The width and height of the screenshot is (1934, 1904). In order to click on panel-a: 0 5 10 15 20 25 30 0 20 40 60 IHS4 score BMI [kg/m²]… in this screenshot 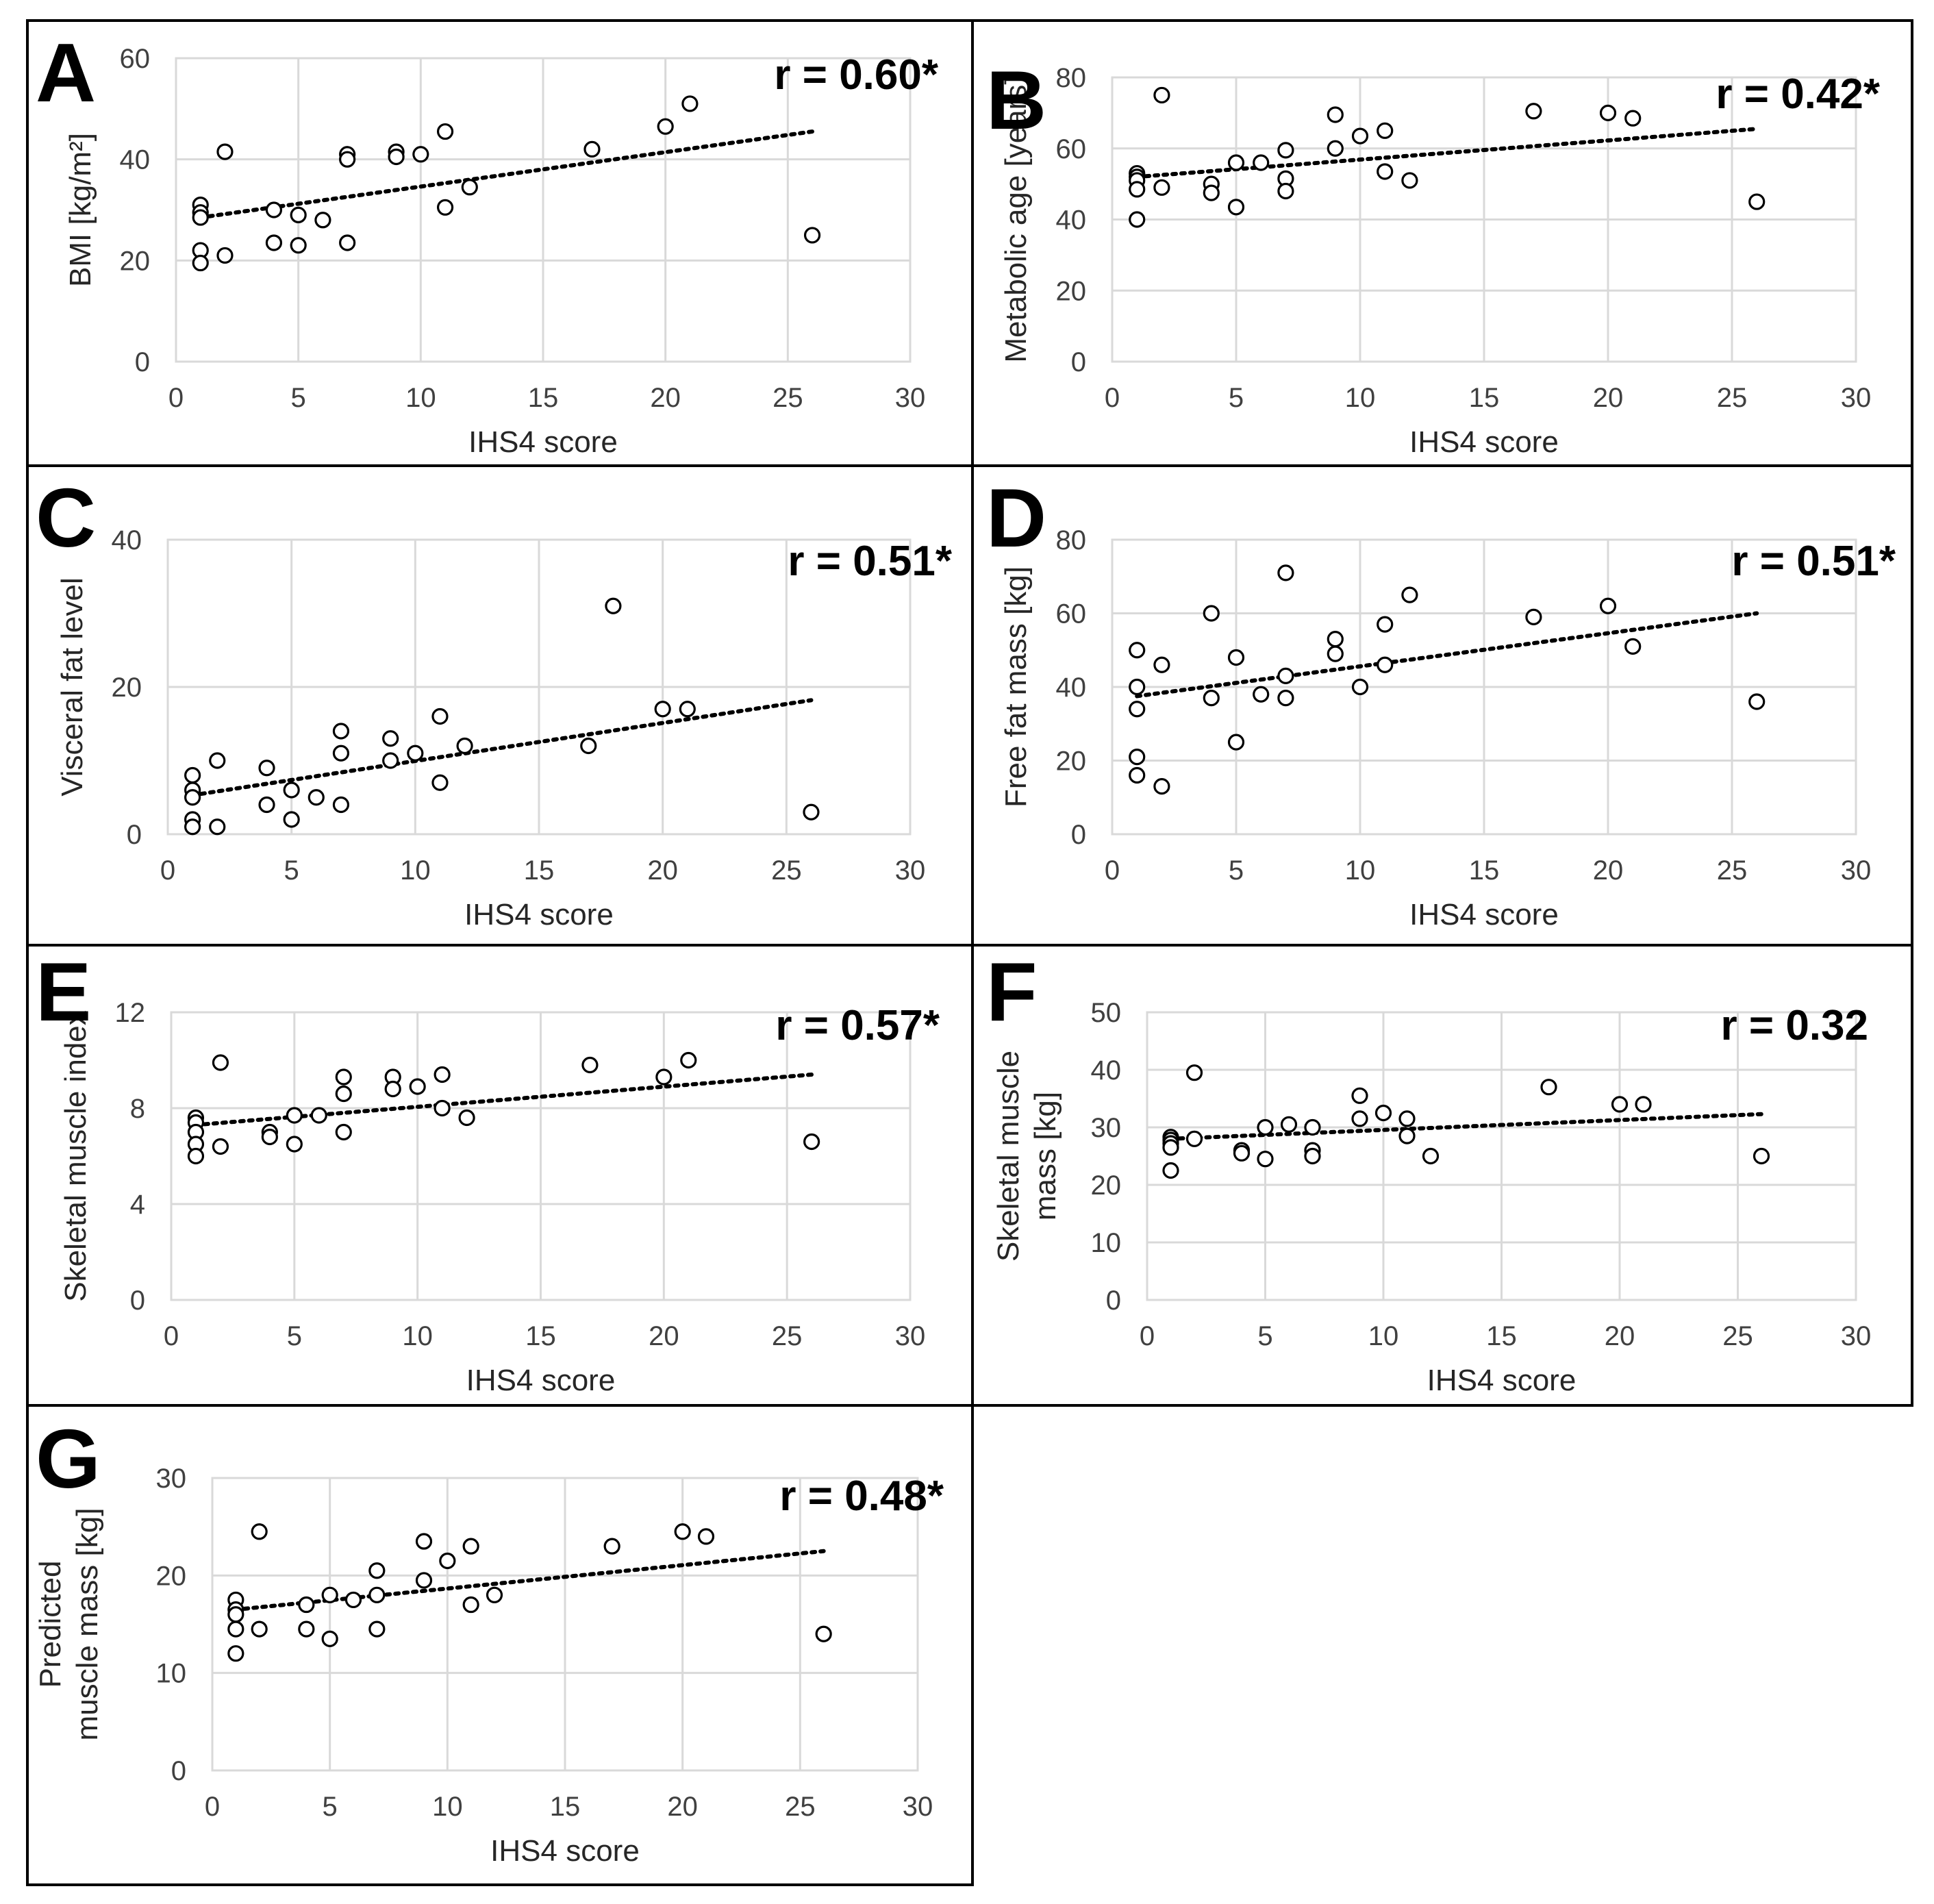, I will do `click(500, 243)`.